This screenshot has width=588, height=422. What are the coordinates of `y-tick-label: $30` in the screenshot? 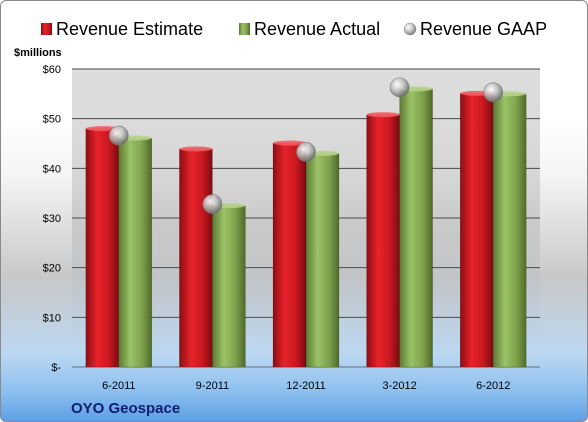 It's located at (52, 219).